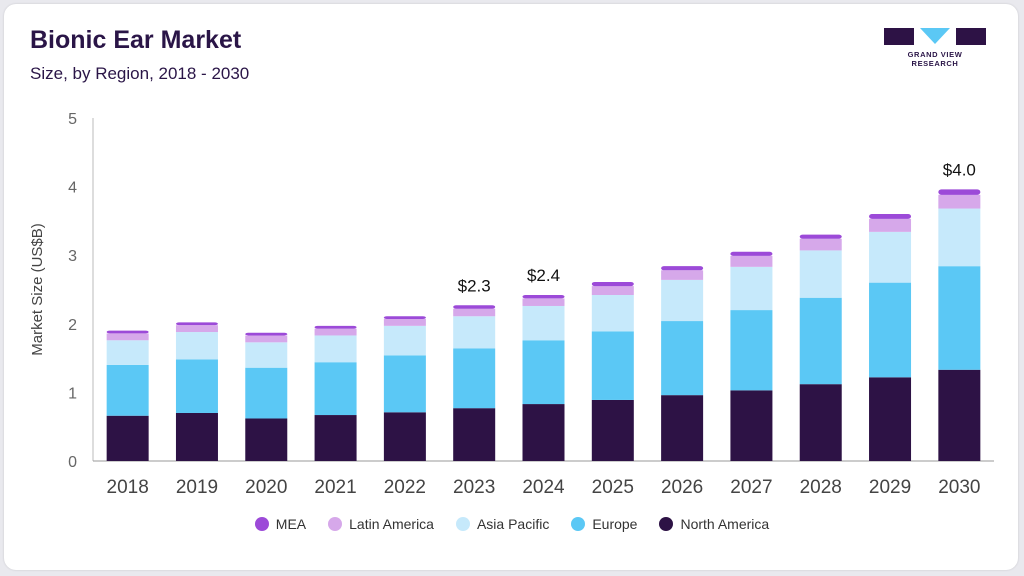 This screenshot has width=1024, height=576. I want to click on x-tick-label: 2021, so click(335, 487).